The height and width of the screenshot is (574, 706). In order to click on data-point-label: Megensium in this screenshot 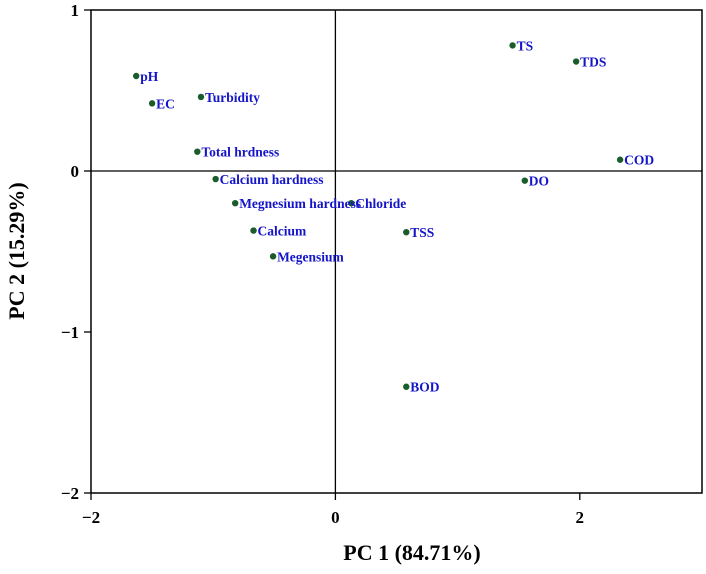, I will do `click(310, 256)`.